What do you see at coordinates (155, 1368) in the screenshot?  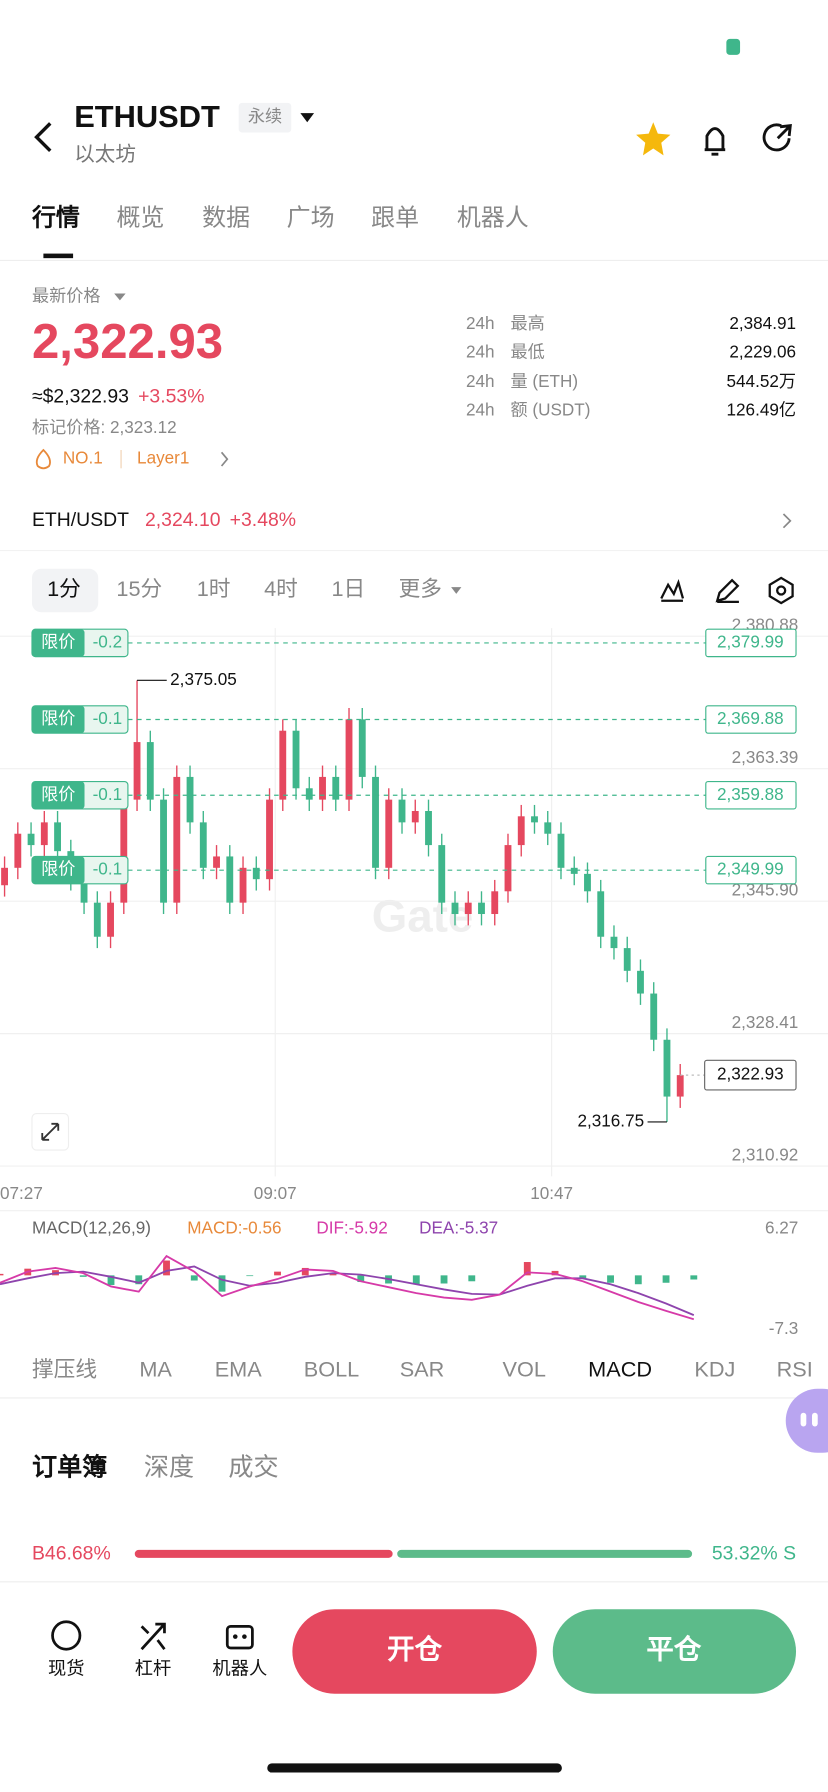 I see `indicator-tab: MA` at bounding box center [155, 1368].